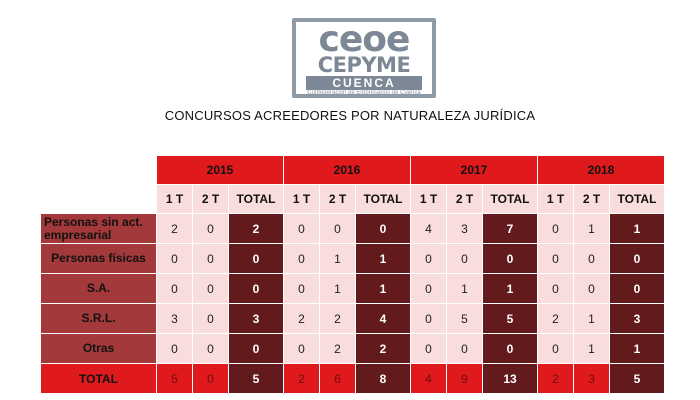 The height and width of the screenshot is (400, 700). I want to click on table-row: Otras 0 0 0 0 2 2 0 0 0 0 1 1, so click(352, 348).